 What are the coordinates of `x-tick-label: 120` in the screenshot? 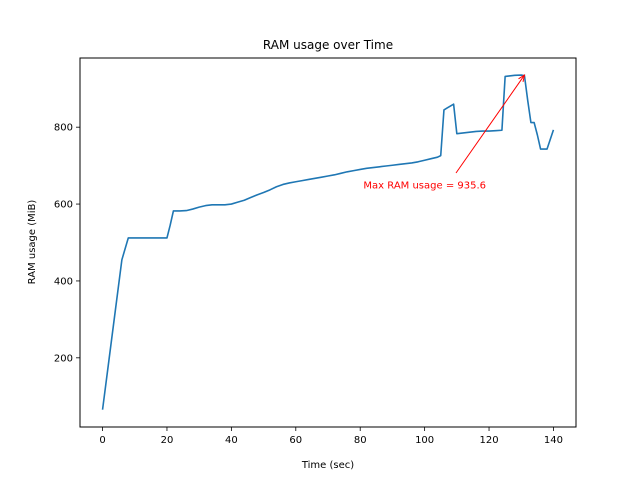 It's located at (488, 440).